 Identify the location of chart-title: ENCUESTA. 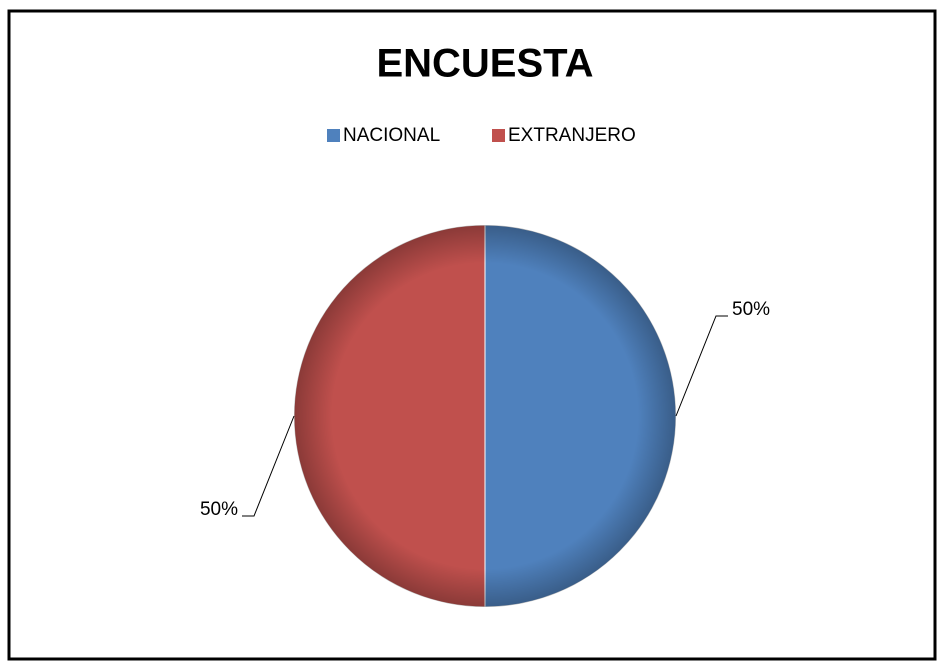
(484, 64).